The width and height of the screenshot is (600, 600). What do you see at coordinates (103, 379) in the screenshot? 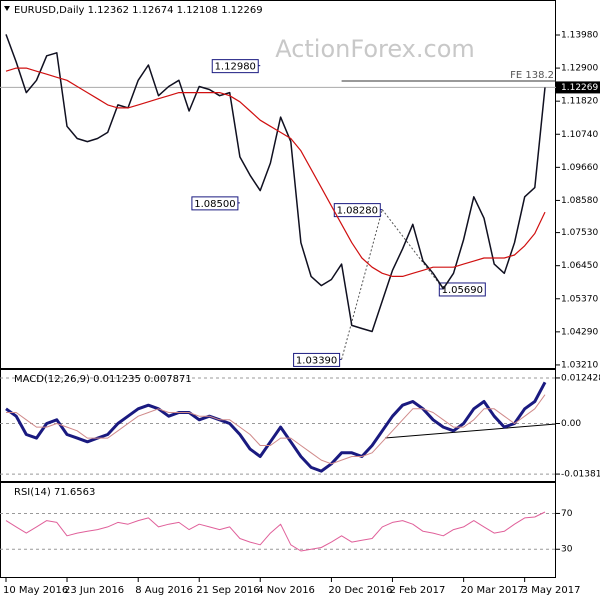
I see `panel-title: MACD(12,26,9) 0.011235 0.007871` at bounding box center [103, 379].